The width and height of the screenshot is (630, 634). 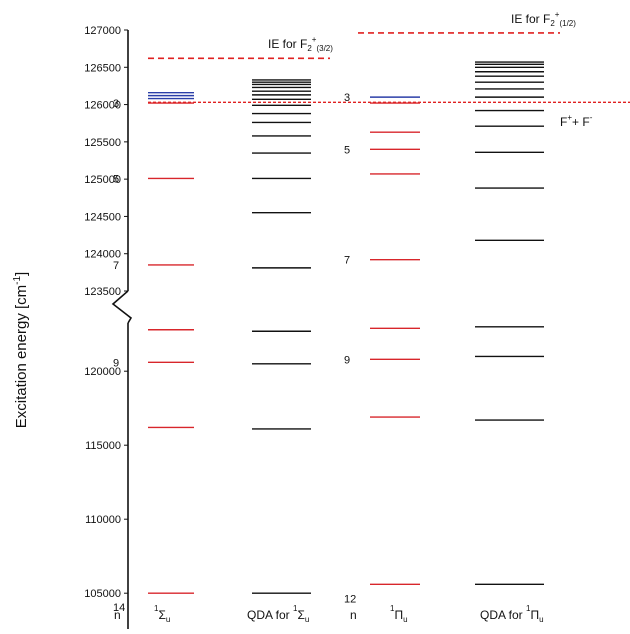 What do you see at coordinates (278, 614) in the screenshot?
I see `col-qda-sigma-label: QDA for 1Σu` at bounding box center [278, 614].